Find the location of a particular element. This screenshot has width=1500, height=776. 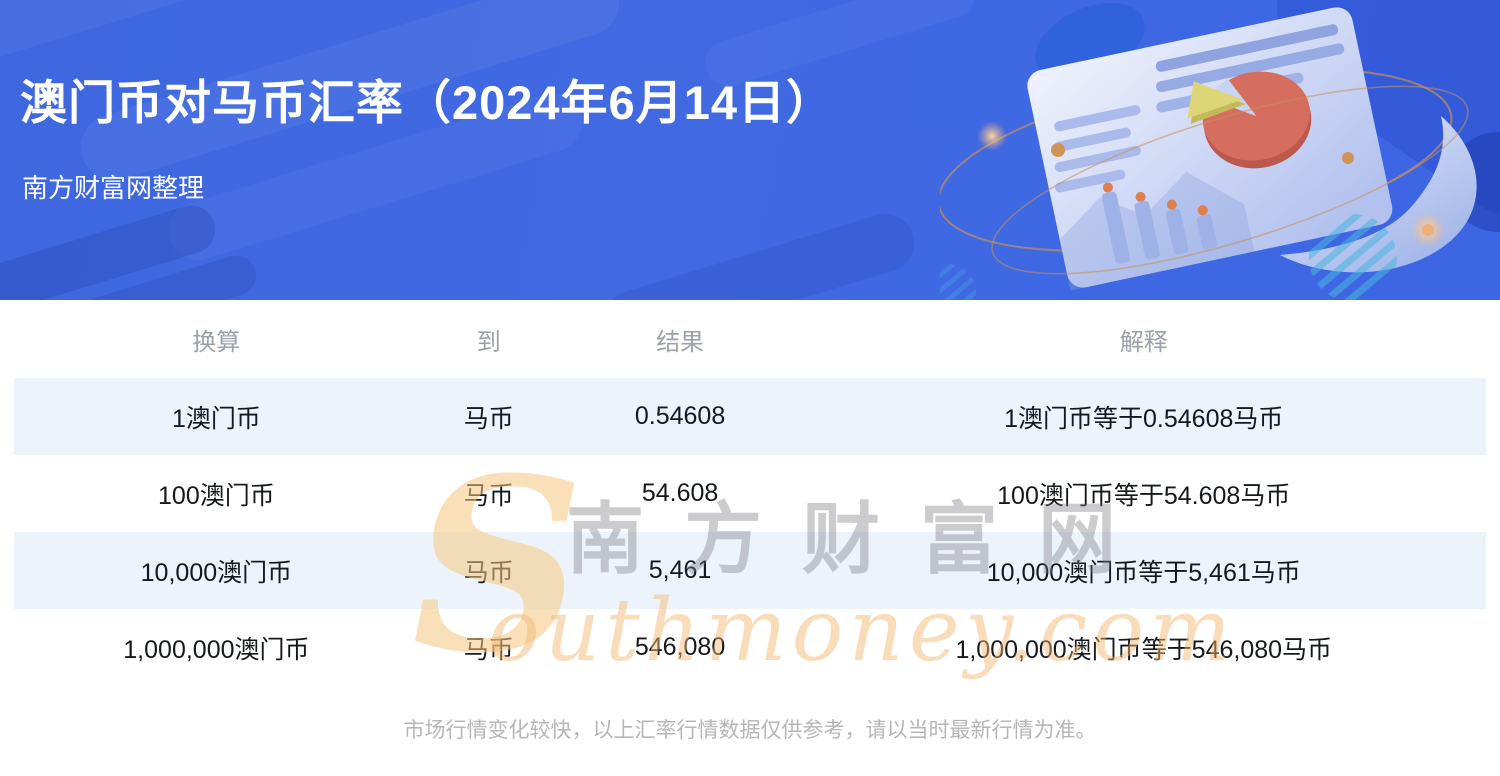

finance-report-illustration is located at coordinates (1220, 150).